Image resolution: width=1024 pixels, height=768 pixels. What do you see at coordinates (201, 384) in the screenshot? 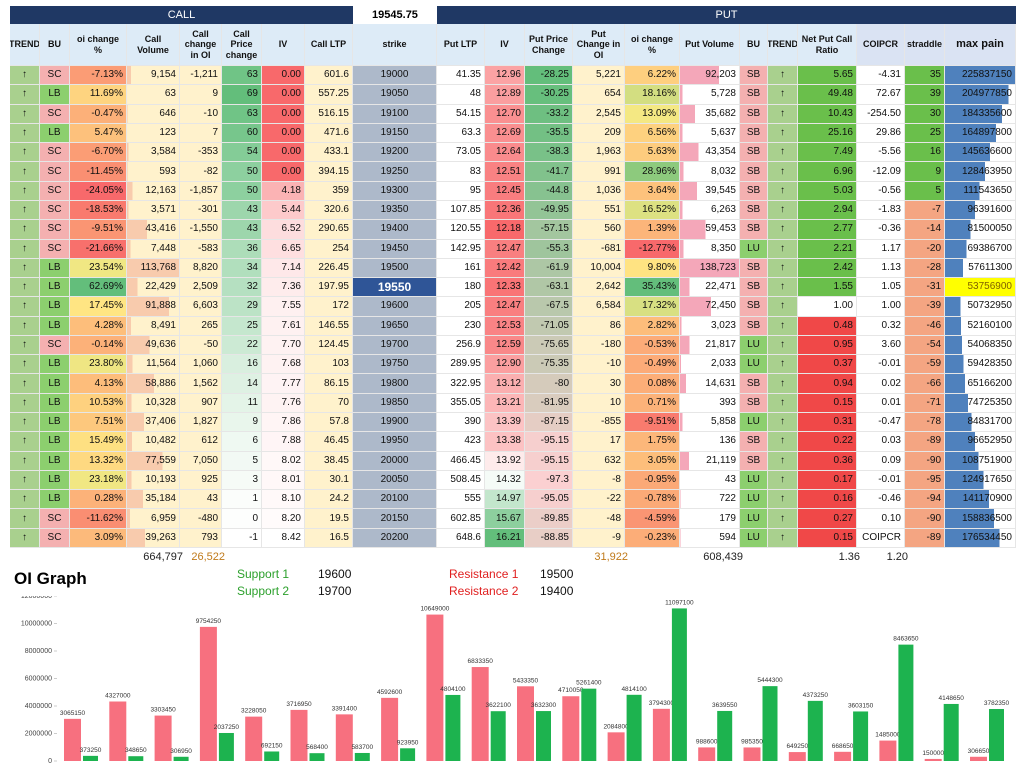
I see `cell: 1,562` at bounding box center [201, 384].